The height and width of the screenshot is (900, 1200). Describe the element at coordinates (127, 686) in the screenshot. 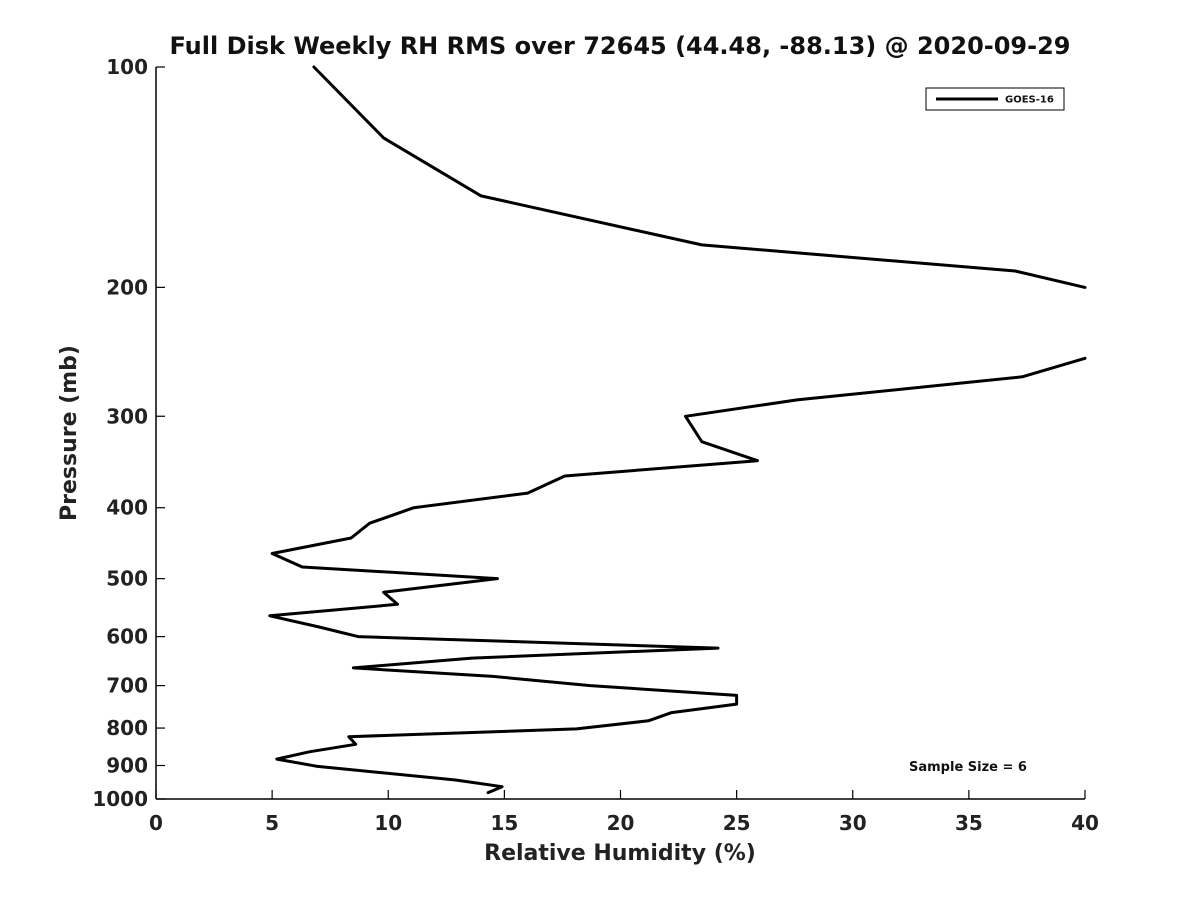

I see `y-tick-label: 700` at that location.